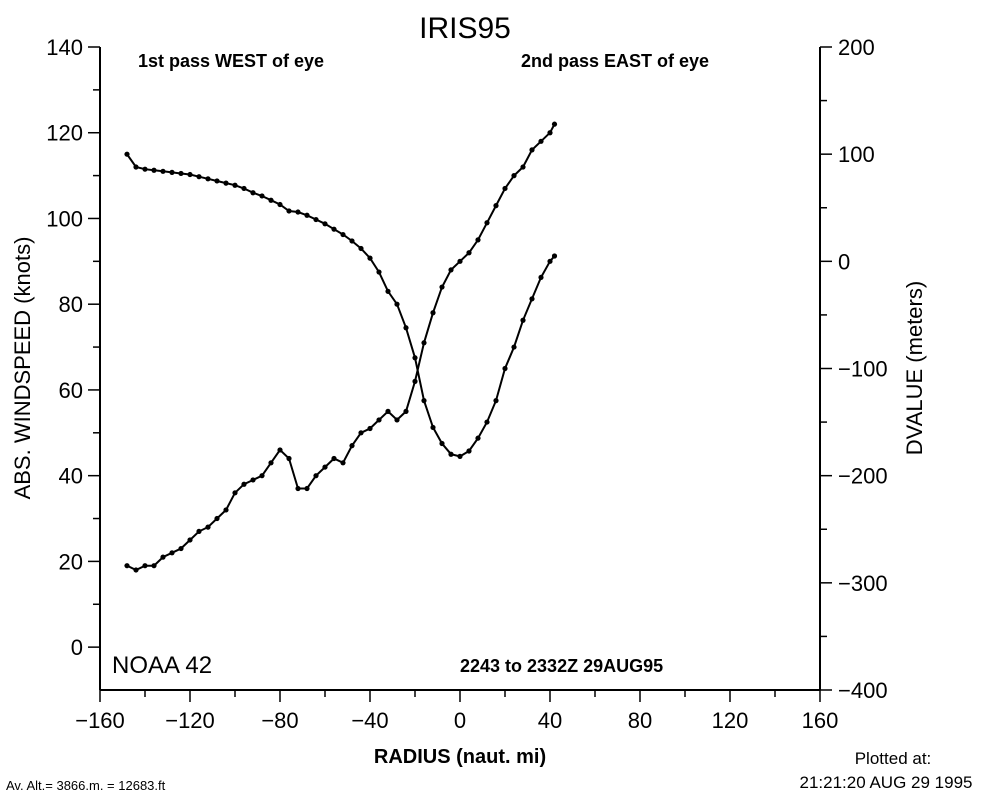 The height and width of the screenshot is (805, 983). I want to click on plotted-at-time: 21:21:20 AUG 29 1995, so click(886, 782).